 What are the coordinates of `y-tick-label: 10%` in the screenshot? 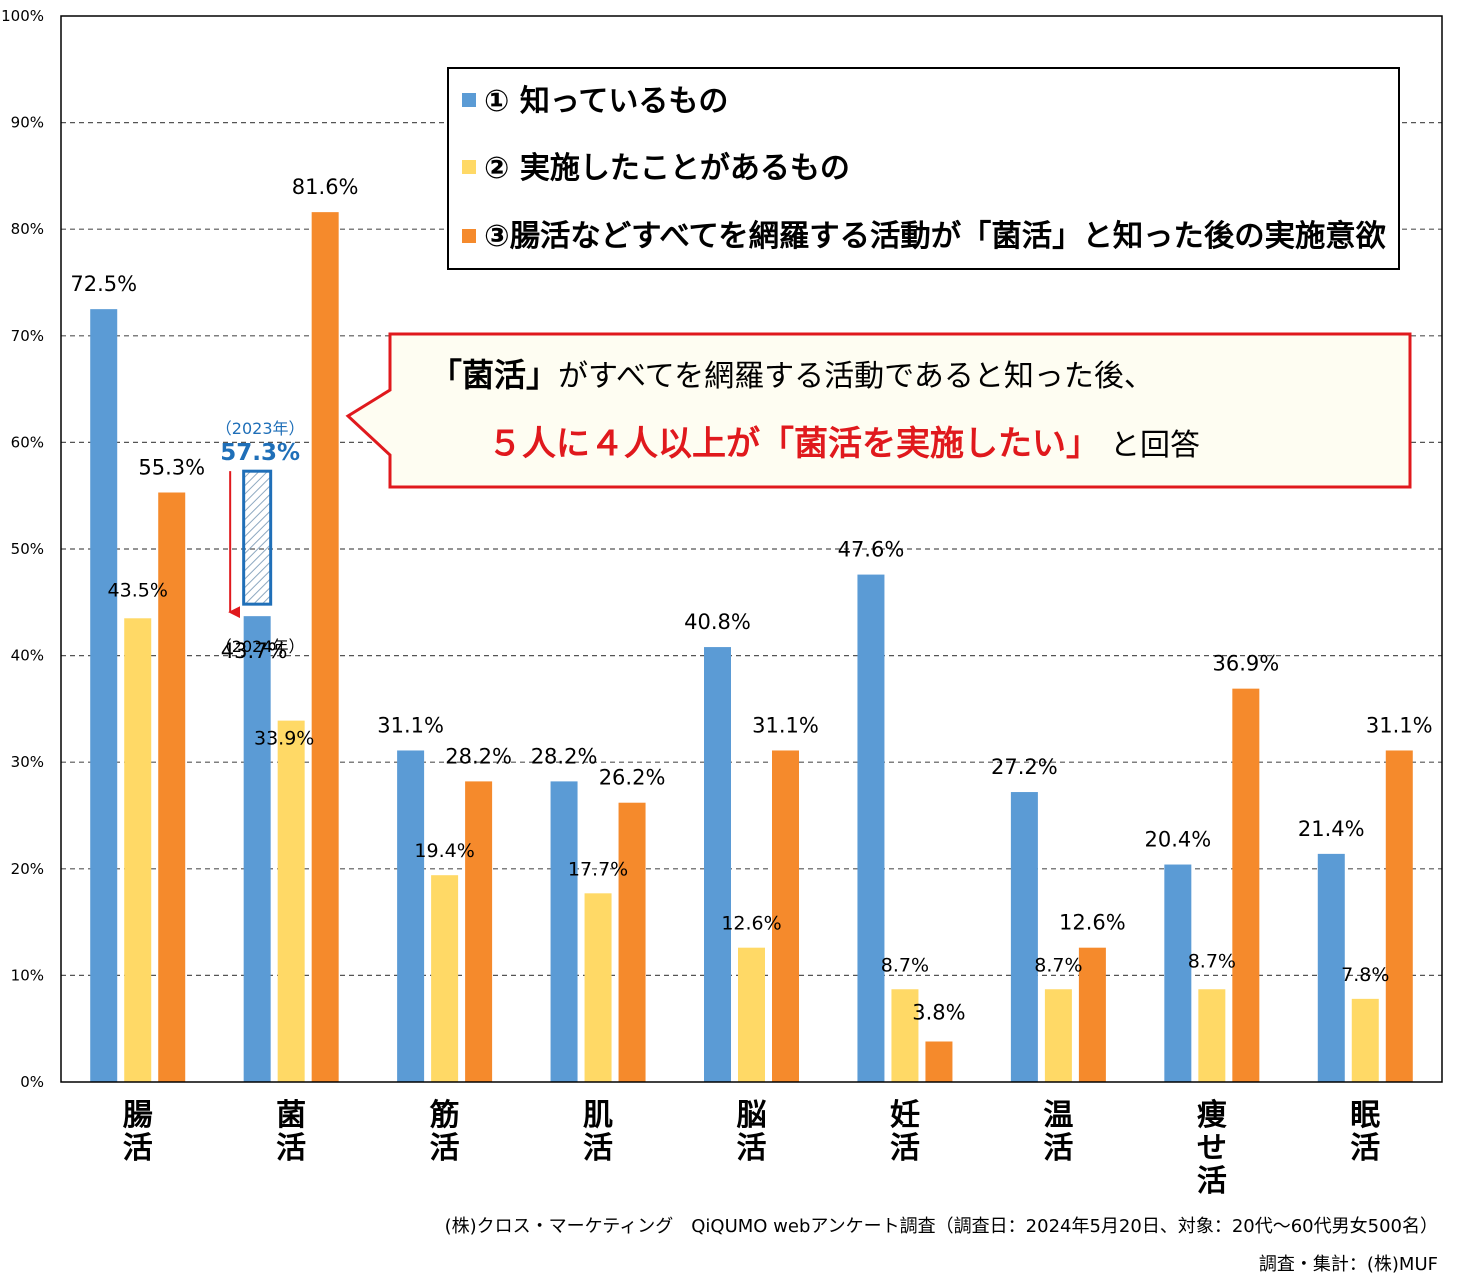 It's located at (27, 975).